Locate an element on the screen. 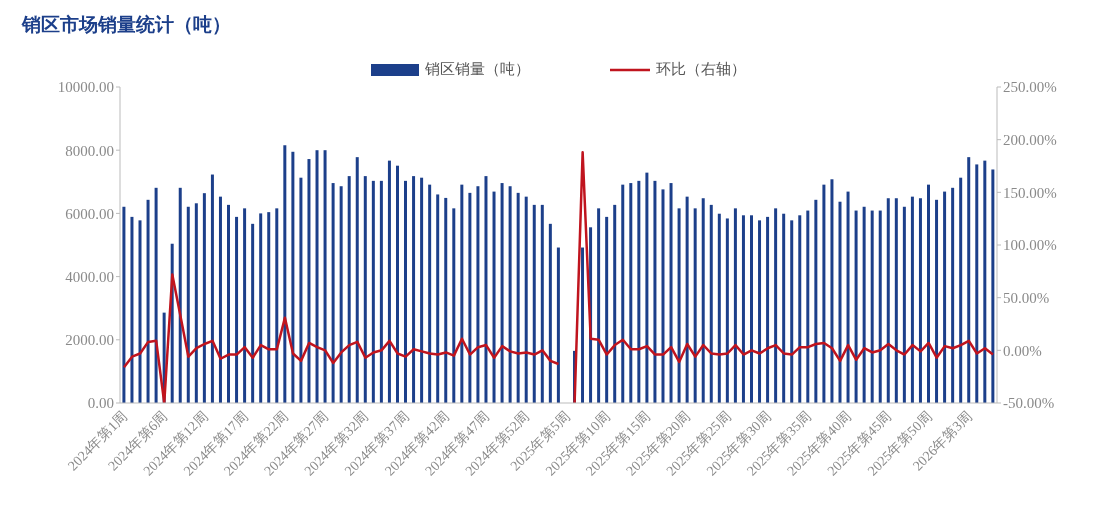 The width and height of the screenshot is (1104, 508). y2-tick-label: 100.00% is located at coordinates (1030, 245).